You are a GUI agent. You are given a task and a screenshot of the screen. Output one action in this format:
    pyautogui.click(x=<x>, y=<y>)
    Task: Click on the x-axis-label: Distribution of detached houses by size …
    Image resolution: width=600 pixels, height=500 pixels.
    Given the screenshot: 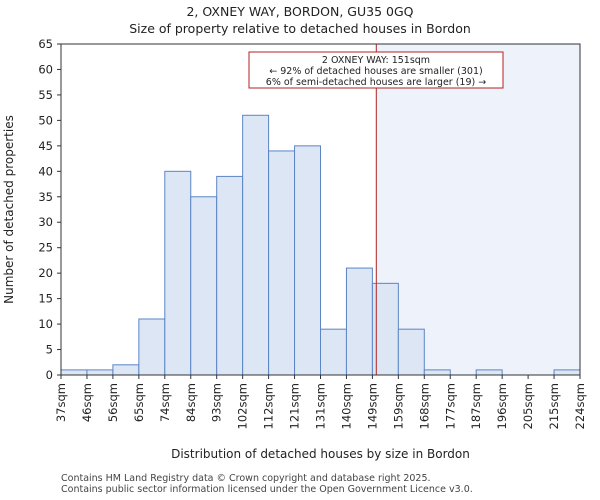 What is the action you would take?
    pyautogui.click(x=320, y=454)
    